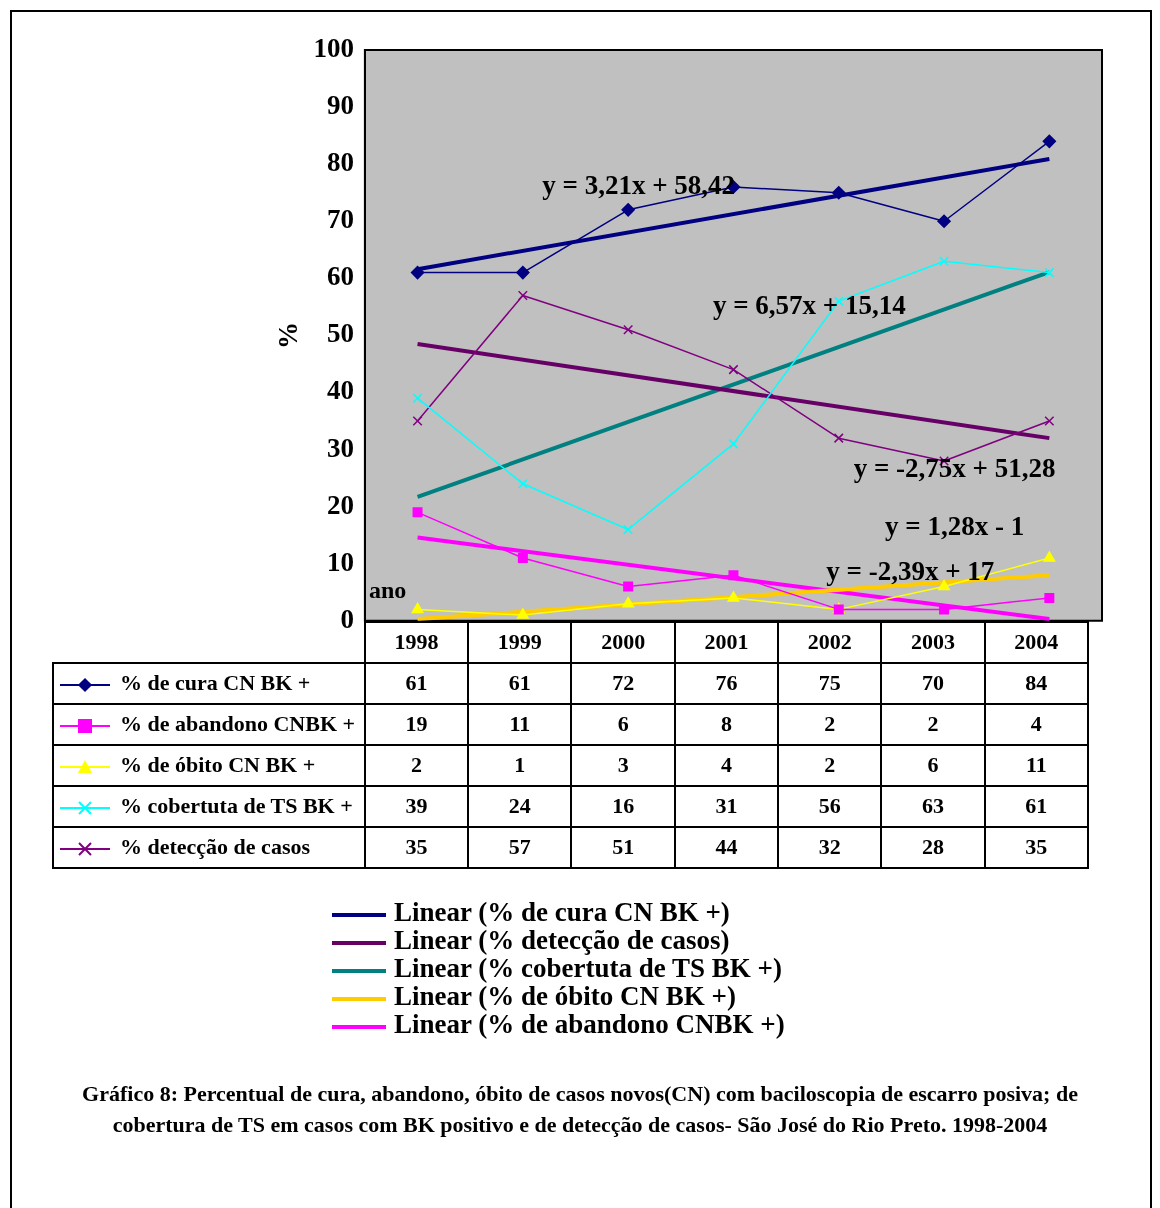  Describe the element at coordinates (933, 683) in the screenshot. I see `data-label: 70` at that location.